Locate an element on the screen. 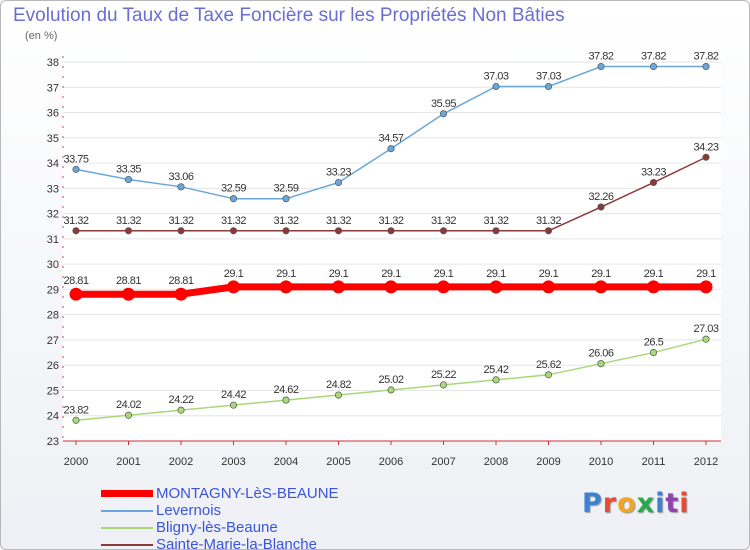 This screenshot has width=750, height=550. x-tick-label: 2009 is located at coordinates (548, 462).